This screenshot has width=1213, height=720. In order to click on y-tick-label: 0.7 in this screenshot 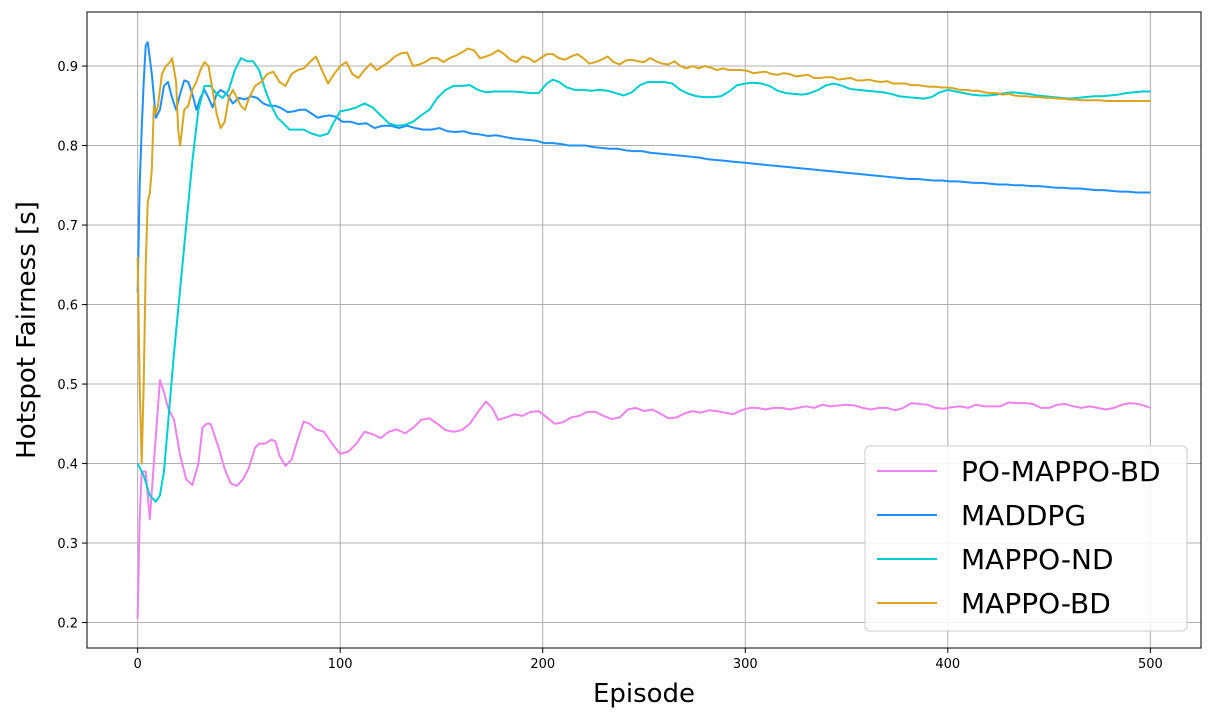, I will do `click(67, 226)`.